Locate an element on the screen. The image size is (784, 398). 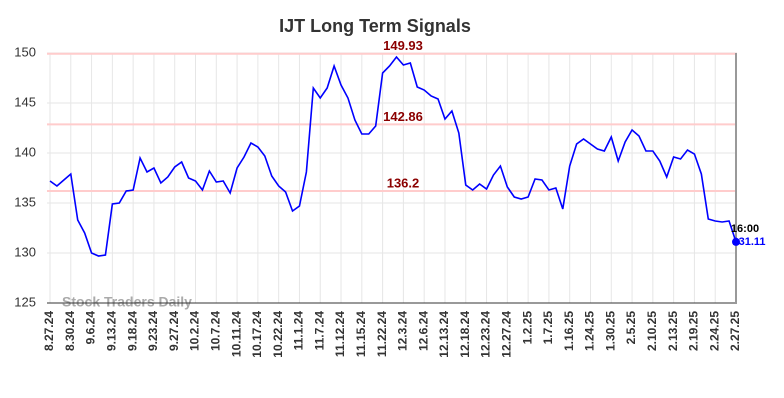
x-tick-label: 8.27.24 is located at coordinates (49, 331).